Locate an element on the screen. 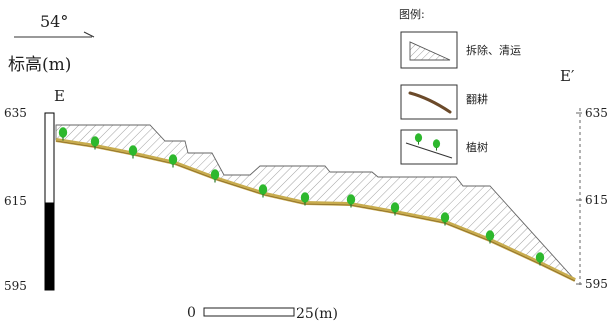 This screenshot has width=614, height=327. tick-right-615: 615 is located at coordinates (596, 200).